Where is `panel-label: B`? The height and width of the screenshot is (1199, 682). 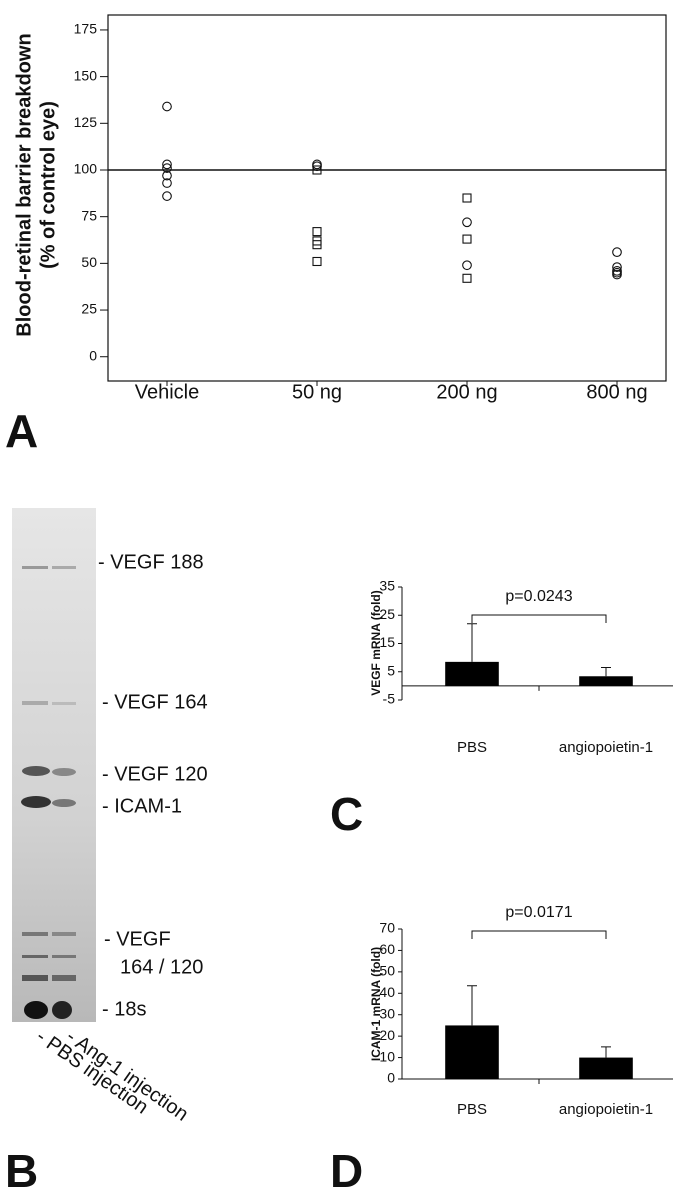 panel-label: B is located at coordinates (21, 1171).